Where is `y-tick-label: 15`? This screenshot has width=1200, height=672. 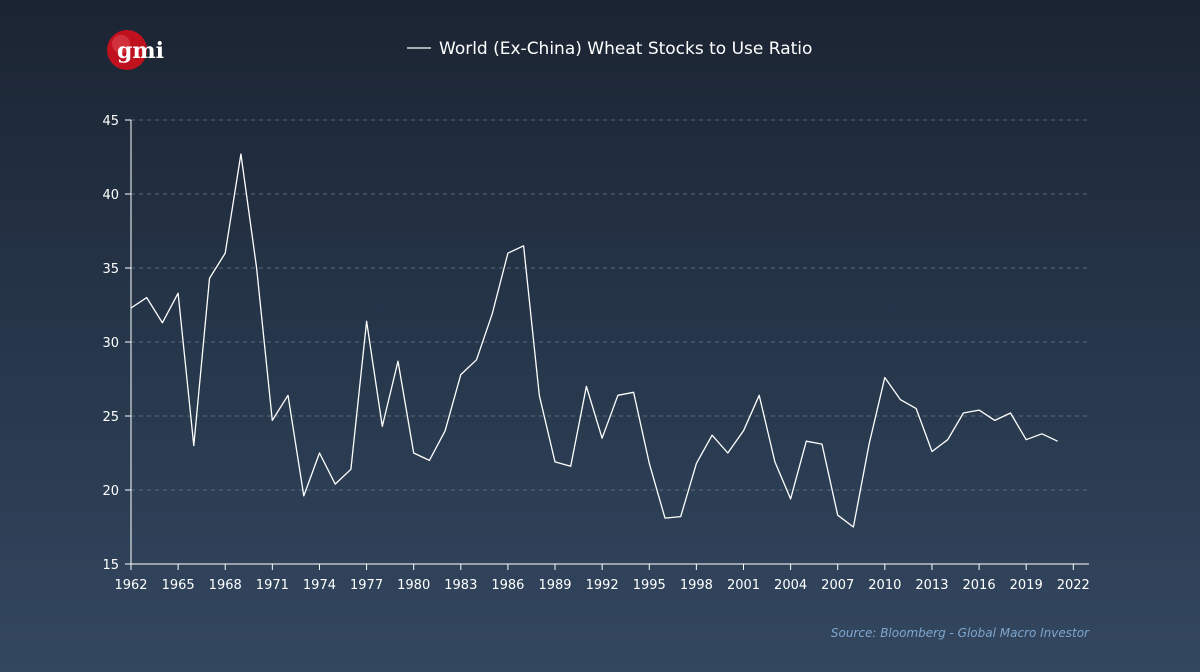
y-tick-label: 15 is located at coordinates (110, 565).